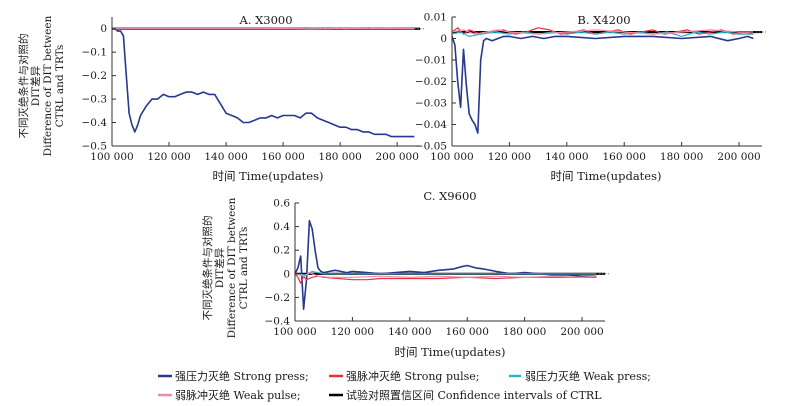 Image resolution: width=794 pixels, height=406 pixels. I want to click on series-line-weak-press, so click(602, 34).